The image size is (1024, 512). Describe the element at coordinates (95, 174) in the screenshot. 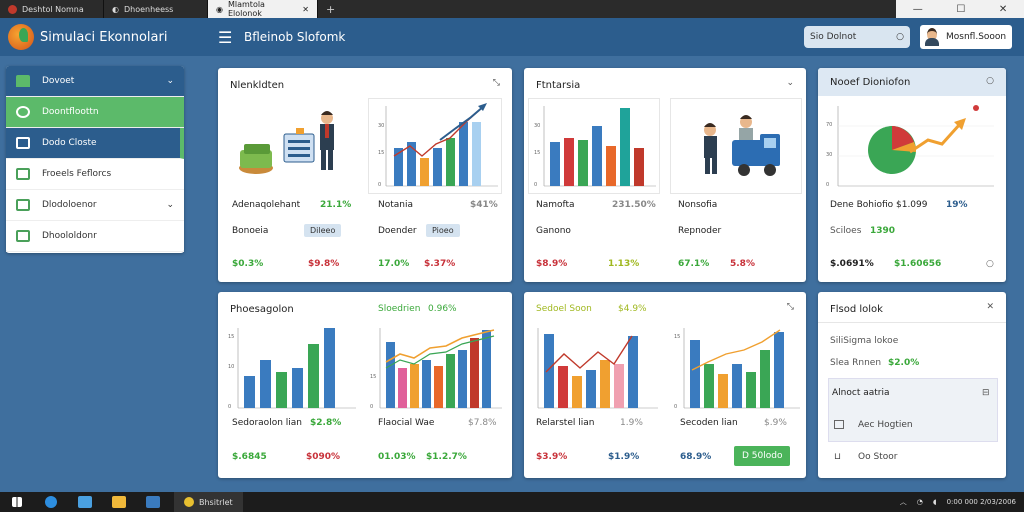

I see `sidebar-item-froeels: Froeels Feflorcs` at that location.